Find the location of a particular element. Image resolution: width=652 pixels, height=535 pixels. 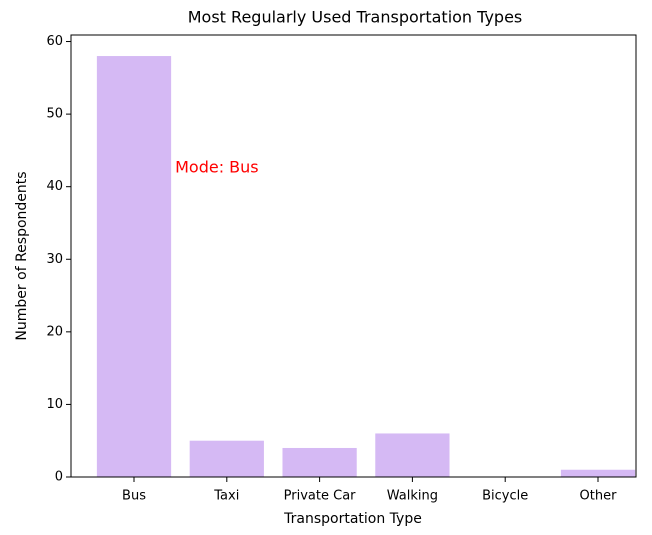

x-tick-label: Bicycle is located at coordinates (505, 496).